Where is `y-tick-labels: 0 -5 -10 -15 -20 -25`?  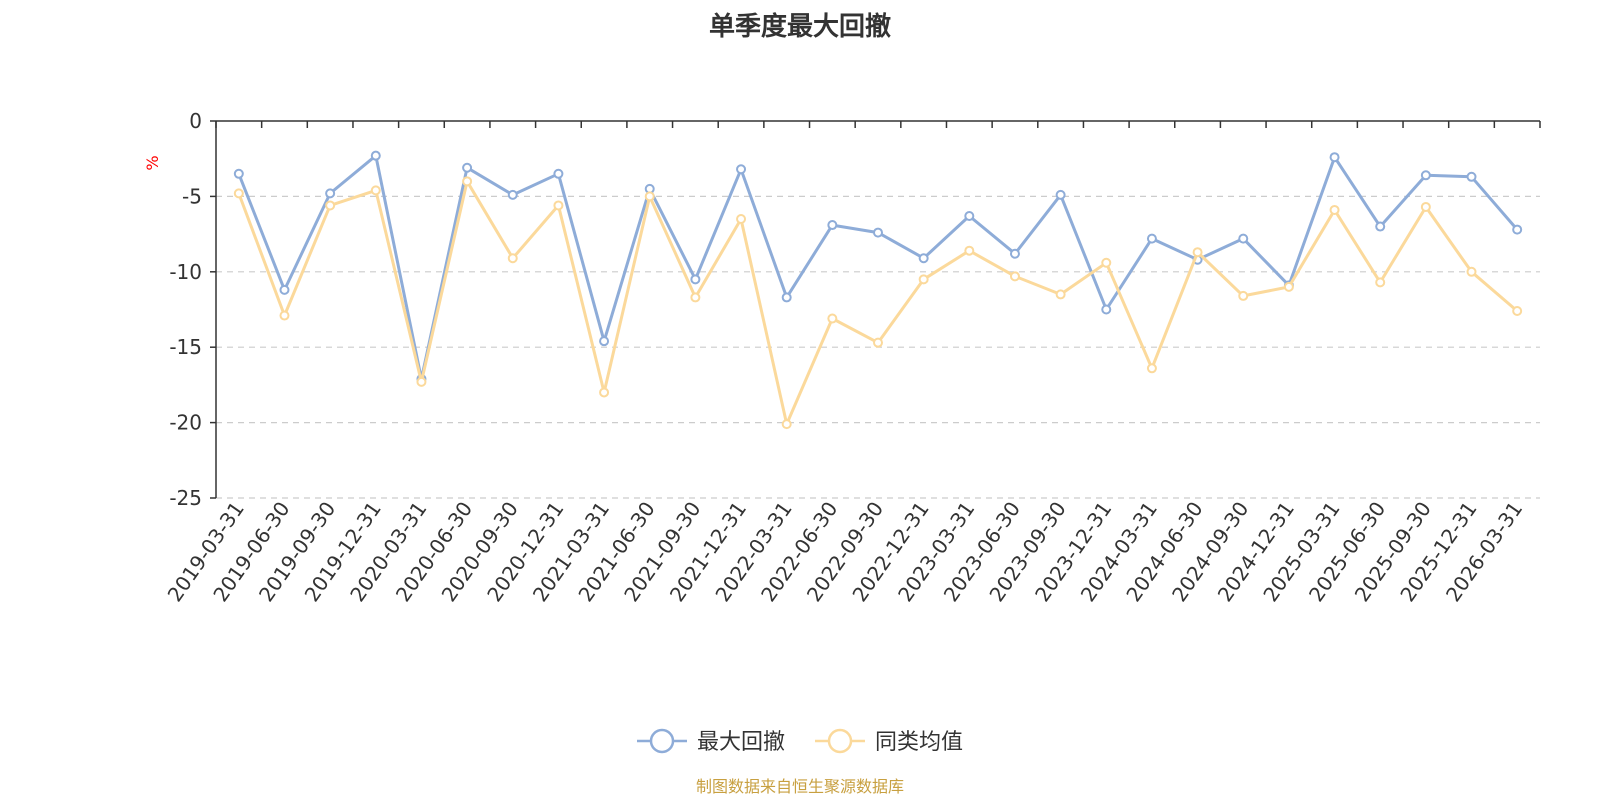 y-tick-labels: 0 -5 -10 -15 -20 -25 is located at coordinates (185, 309).